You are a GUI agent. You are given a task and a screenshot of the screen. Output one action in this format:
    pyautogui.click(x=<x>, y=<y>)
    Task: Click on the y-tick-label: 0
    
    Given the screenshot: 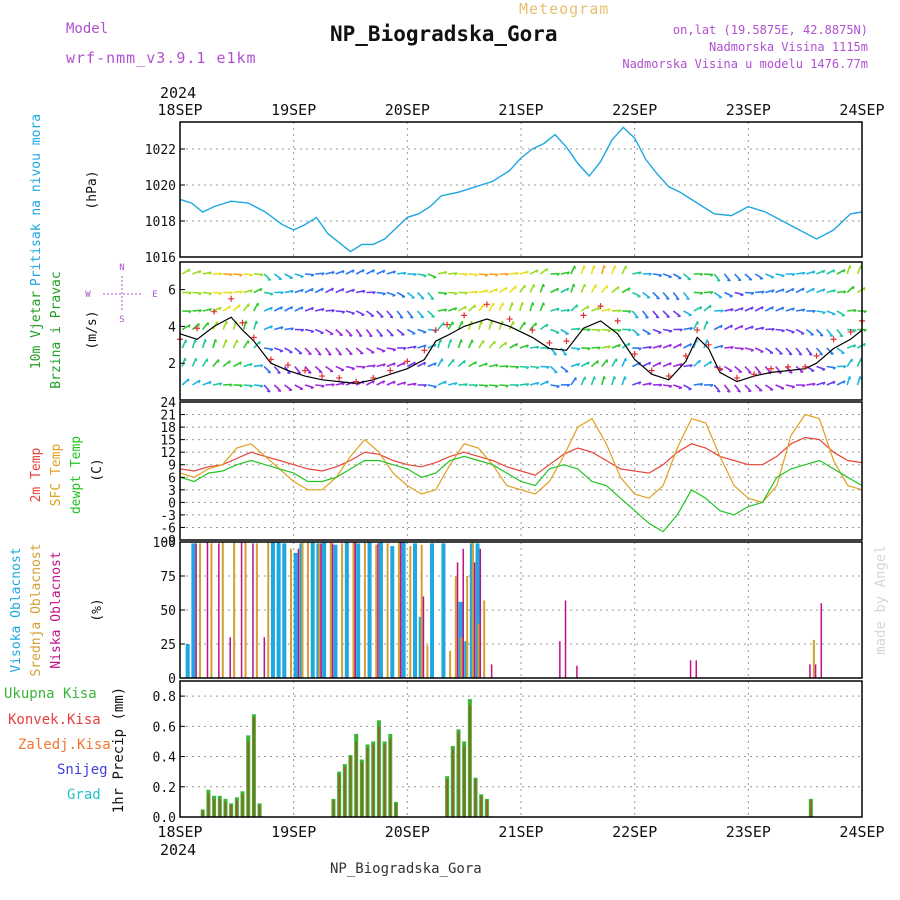 What is the action you would take?
    pyautogui.click(x=172, y=679)
    